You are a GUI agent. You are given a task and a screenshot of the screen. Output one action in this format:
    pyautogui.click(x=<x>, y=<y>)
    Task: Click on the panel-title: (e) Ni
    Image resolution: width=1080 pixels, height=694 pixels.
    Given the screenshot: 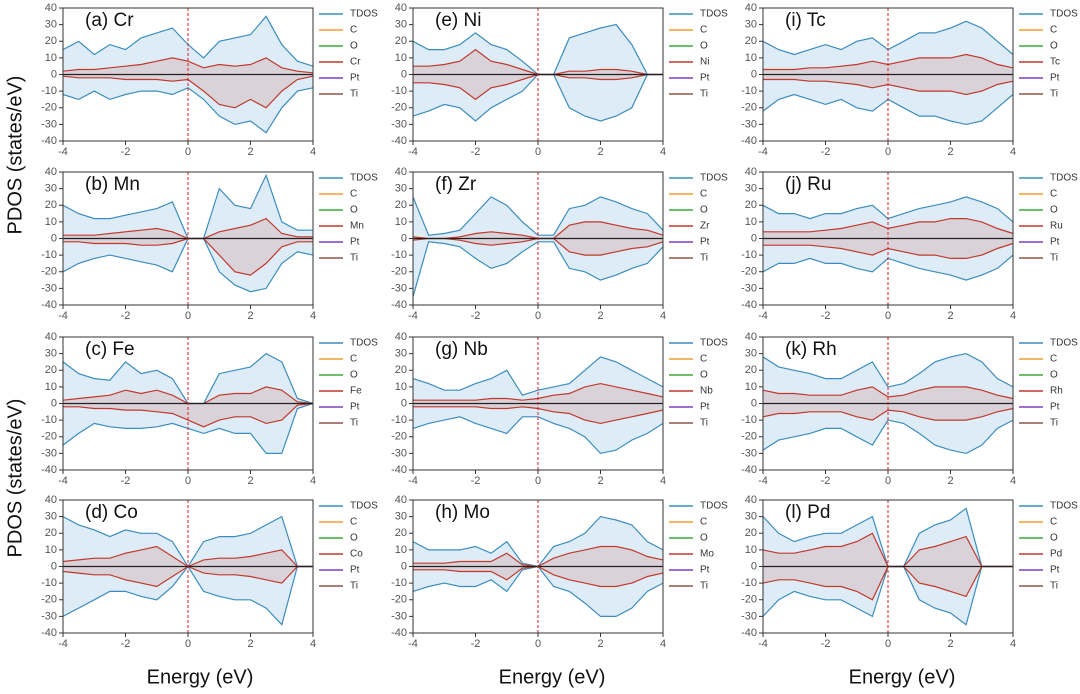 What is the action you would take?
    pyautogui.click(x=458, y=20)
    